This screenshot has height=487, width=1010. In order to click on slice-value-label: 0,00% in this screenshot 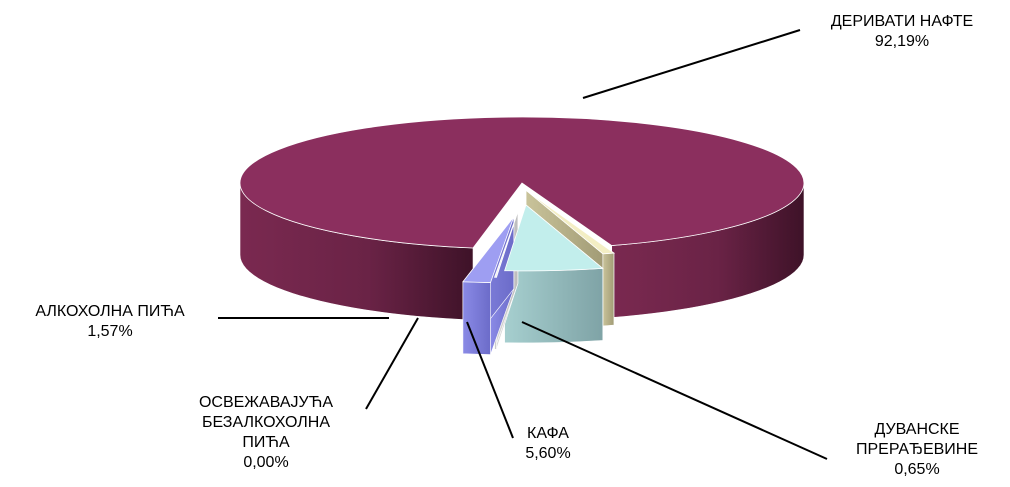, I will do `click(265, 462)`.